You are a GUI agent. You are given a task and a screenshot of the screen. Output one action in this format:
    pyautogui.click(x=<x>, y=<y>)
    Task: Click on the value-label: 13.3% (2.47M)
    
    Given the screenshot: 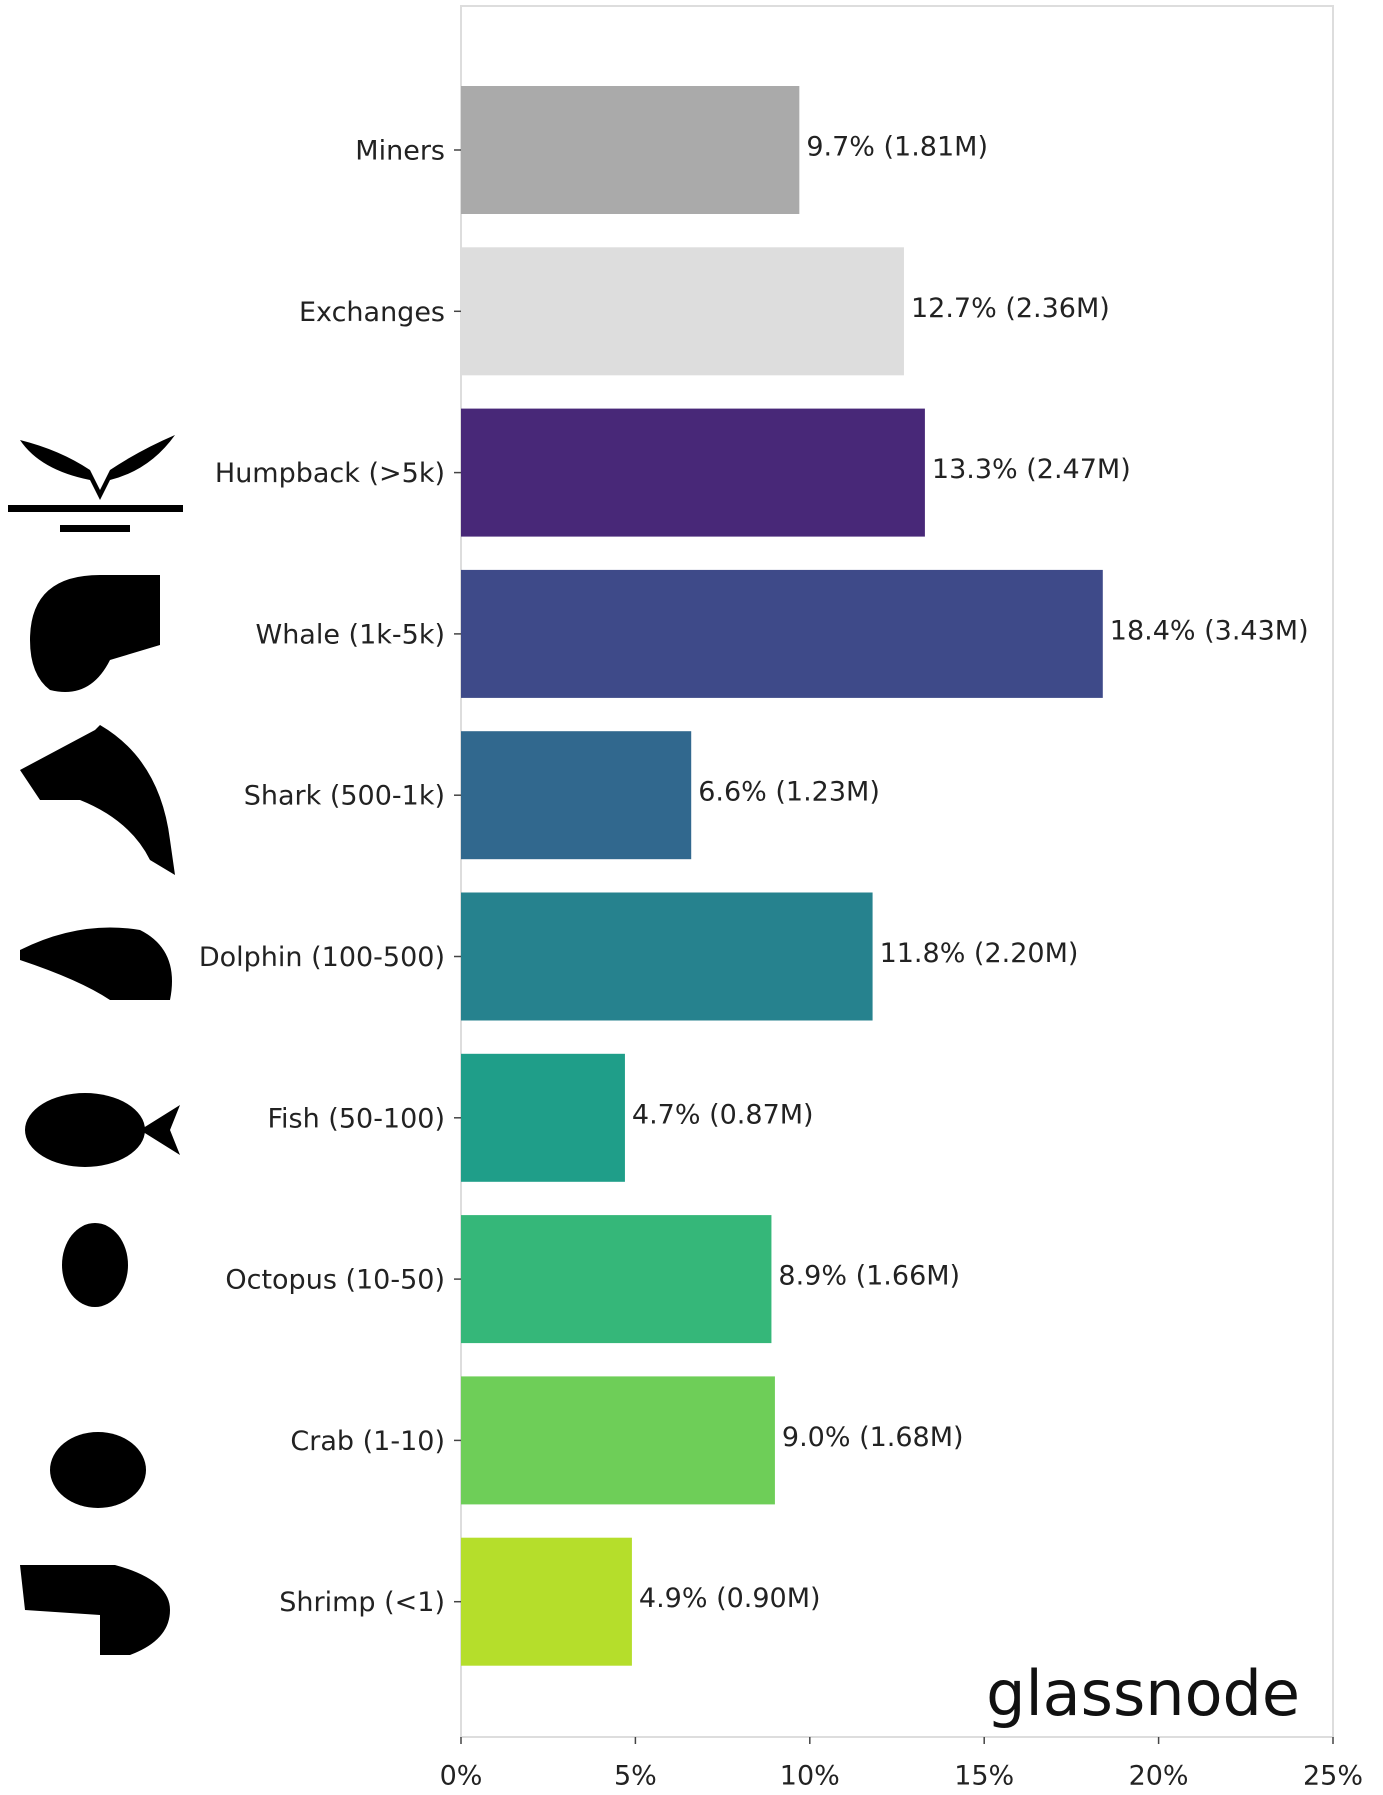 What is the action you would take?
    pyautogui.click(x=1031, y=469)
    